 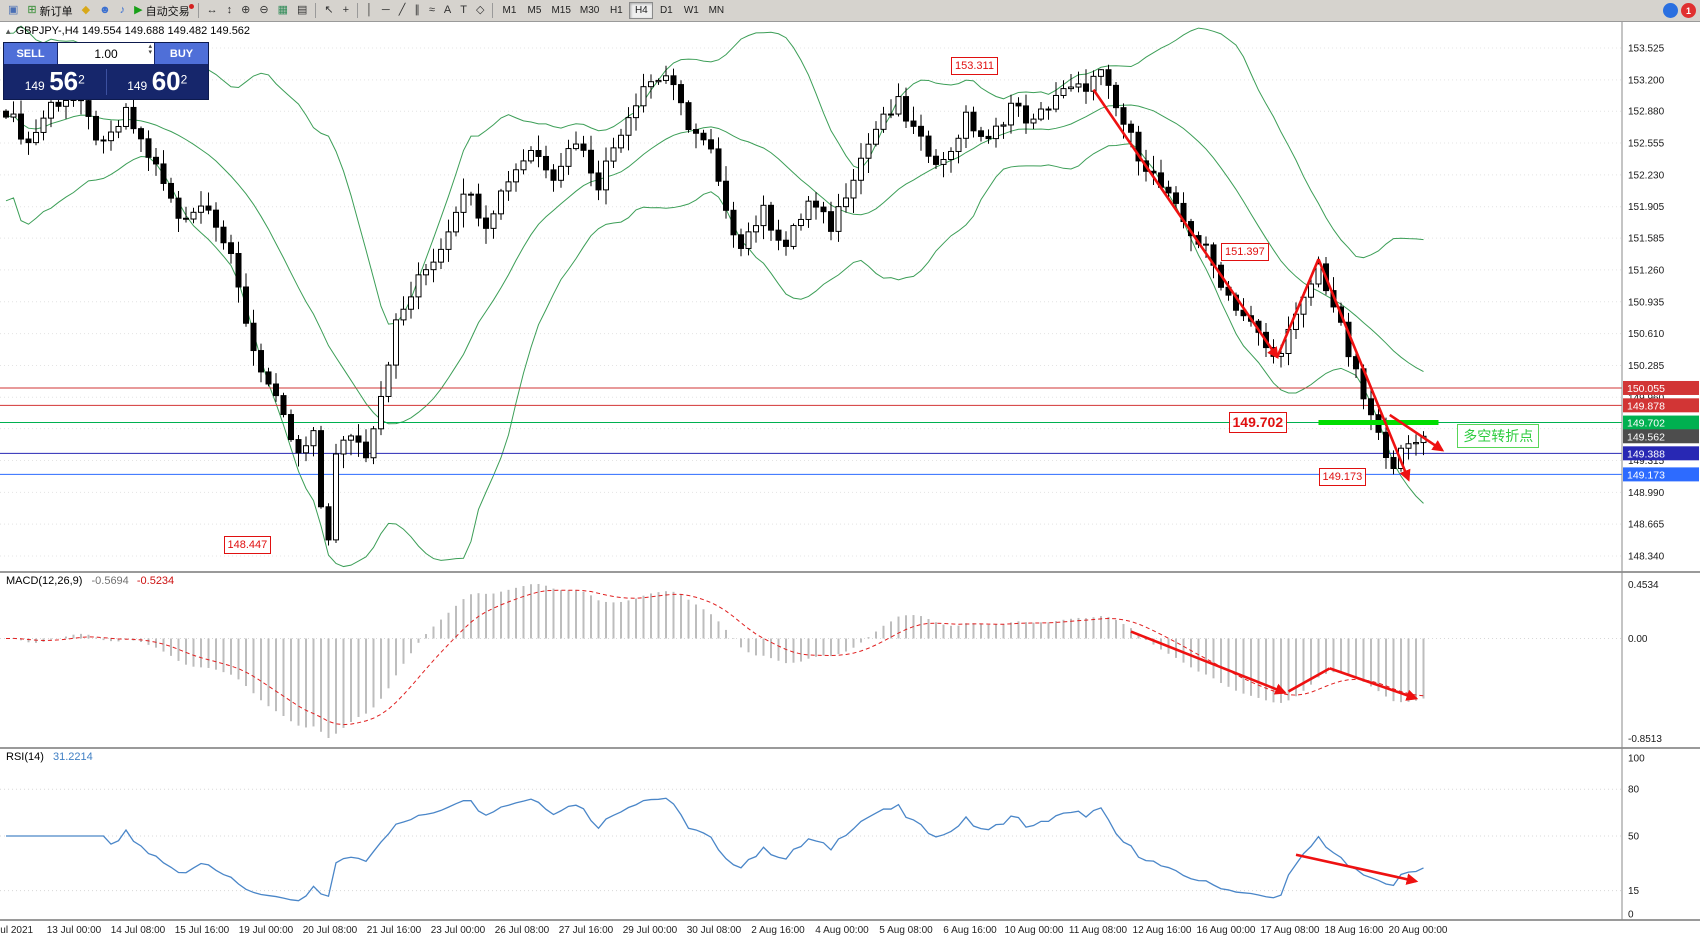 I want to click on objects-list-icon: ▤, so click(x=302, y=11).